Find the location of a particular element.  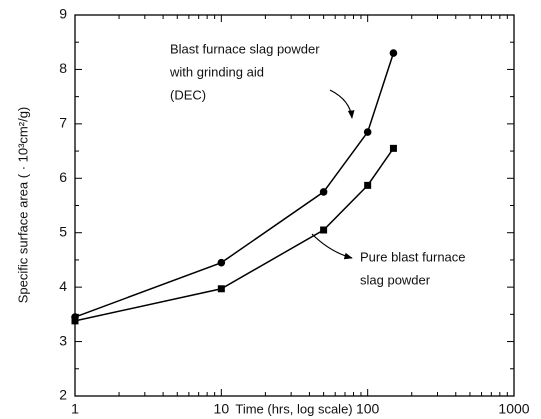

annotation-text: with grinding aid is located at coordinates (216, 71).